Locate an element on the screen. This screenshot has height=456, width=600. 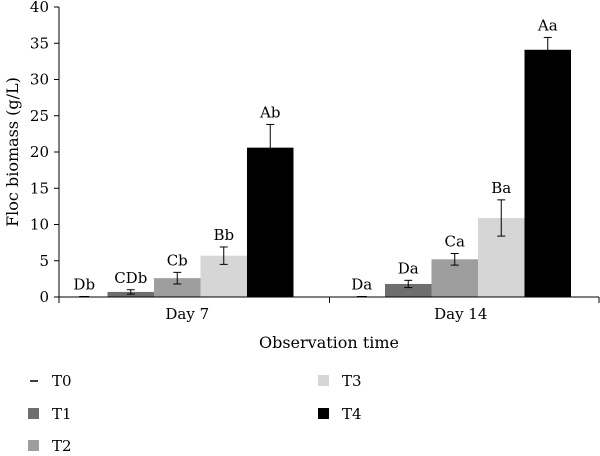
y-tick-label: 10 is located at coordinates (39, 225).